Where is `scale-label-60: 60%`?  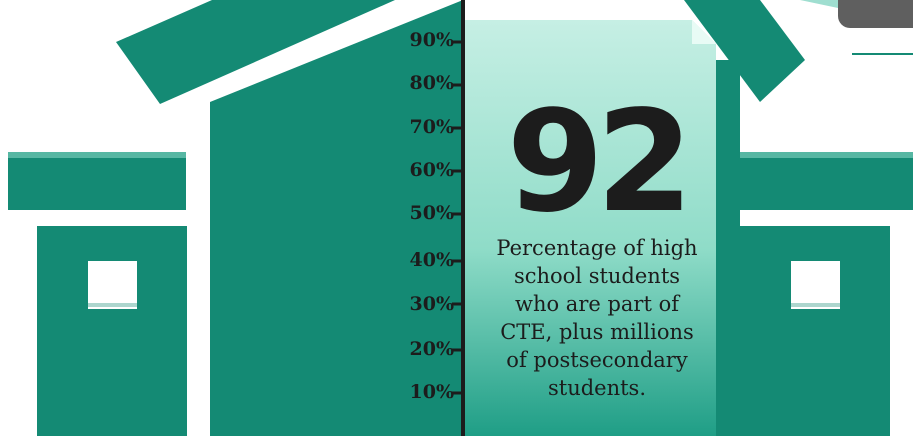 scale-label-60: 60% is located at coordinates (432, 170).